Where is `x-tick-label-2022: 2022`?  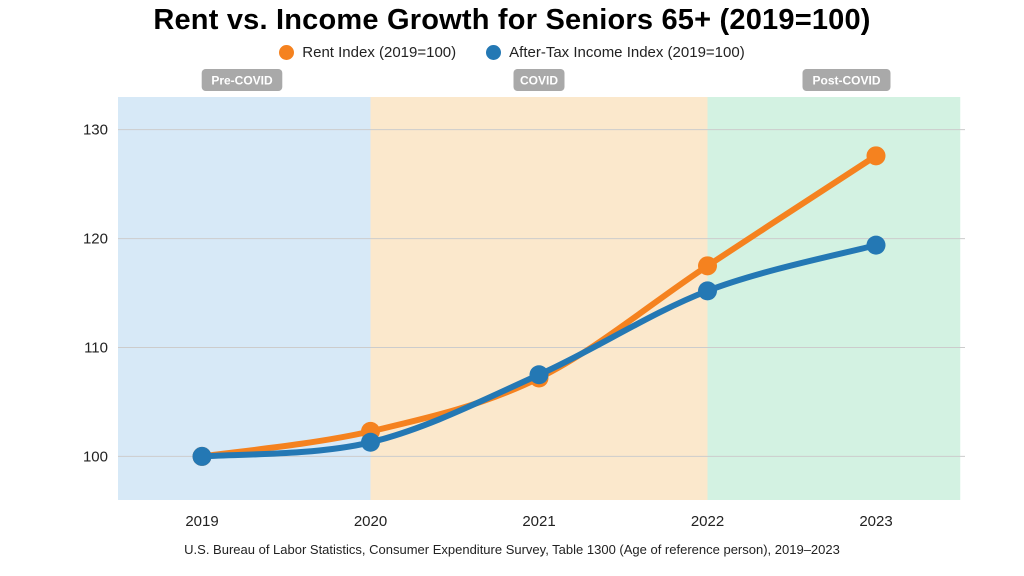 x-tick-label-2022: 2022 is located at coordinates (707, 521).